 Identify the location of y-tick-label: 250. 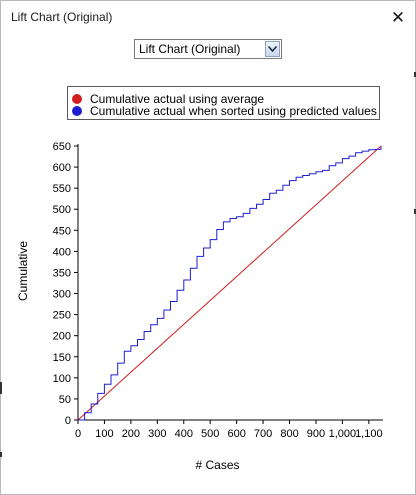
(62, 316).